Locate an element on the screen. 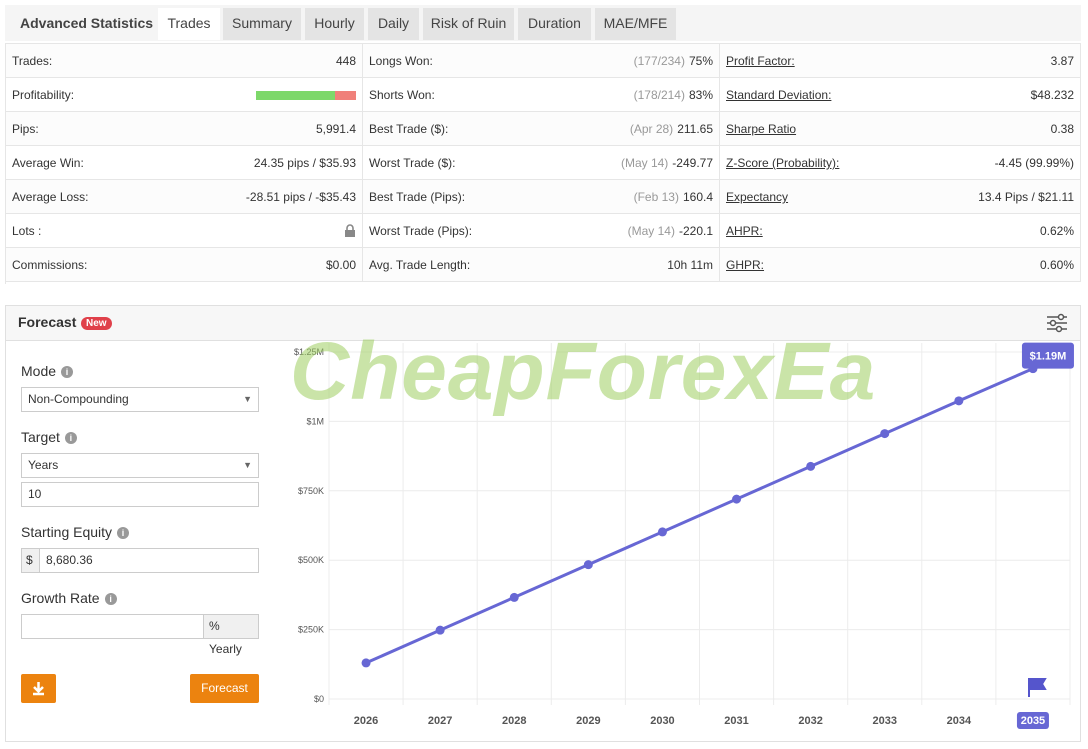 The width and height of the screenshot is (1088, 749). stat-label: Average Loss: is located at coordinates (50, 197).